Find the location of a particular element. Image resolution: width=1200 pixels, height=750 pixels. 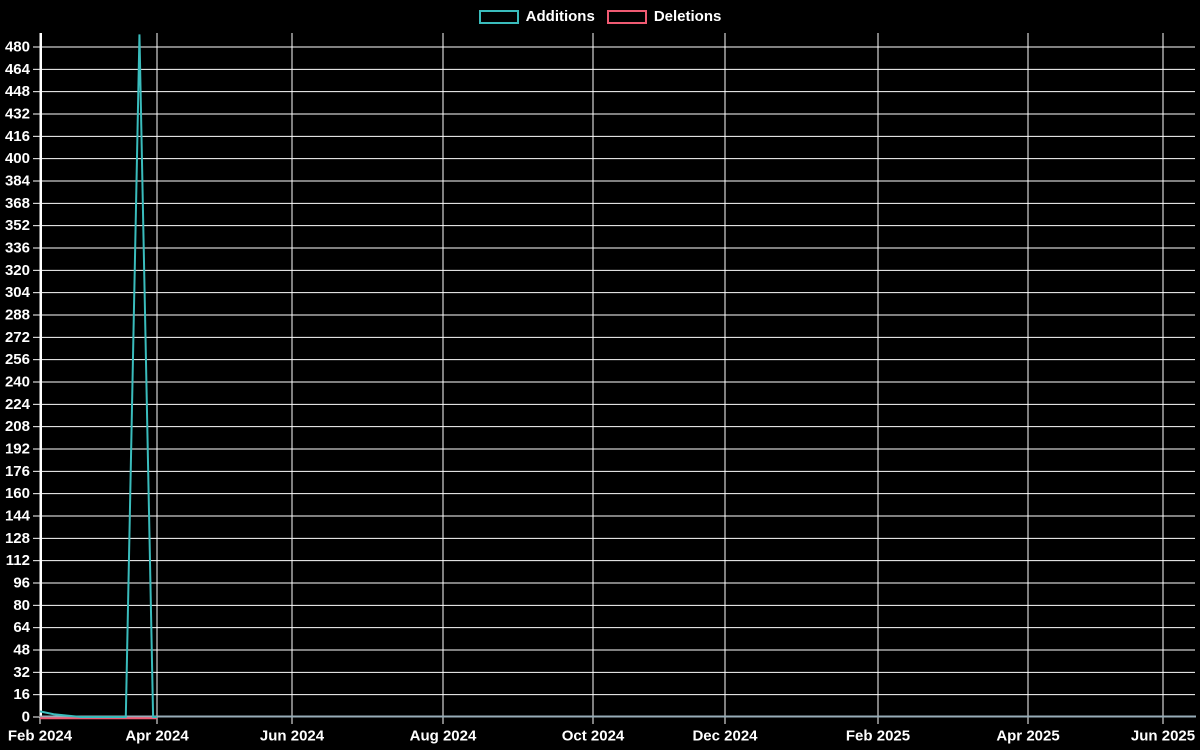

y-tick-label: 160 is located at coordinates (17, 493).